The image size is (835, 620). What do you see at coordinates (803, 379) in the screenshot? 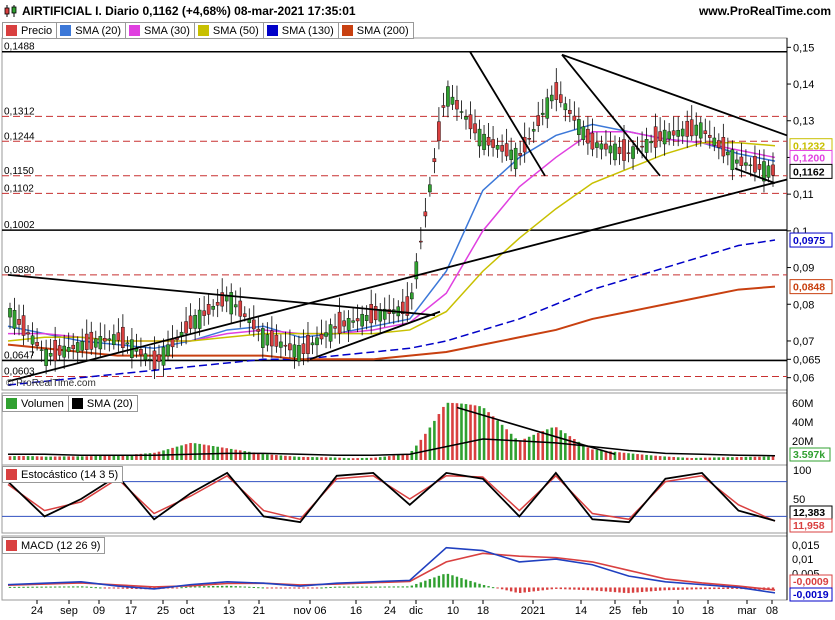
I see `axis-tick-label: 0,06` at bounding box center [803, 379].